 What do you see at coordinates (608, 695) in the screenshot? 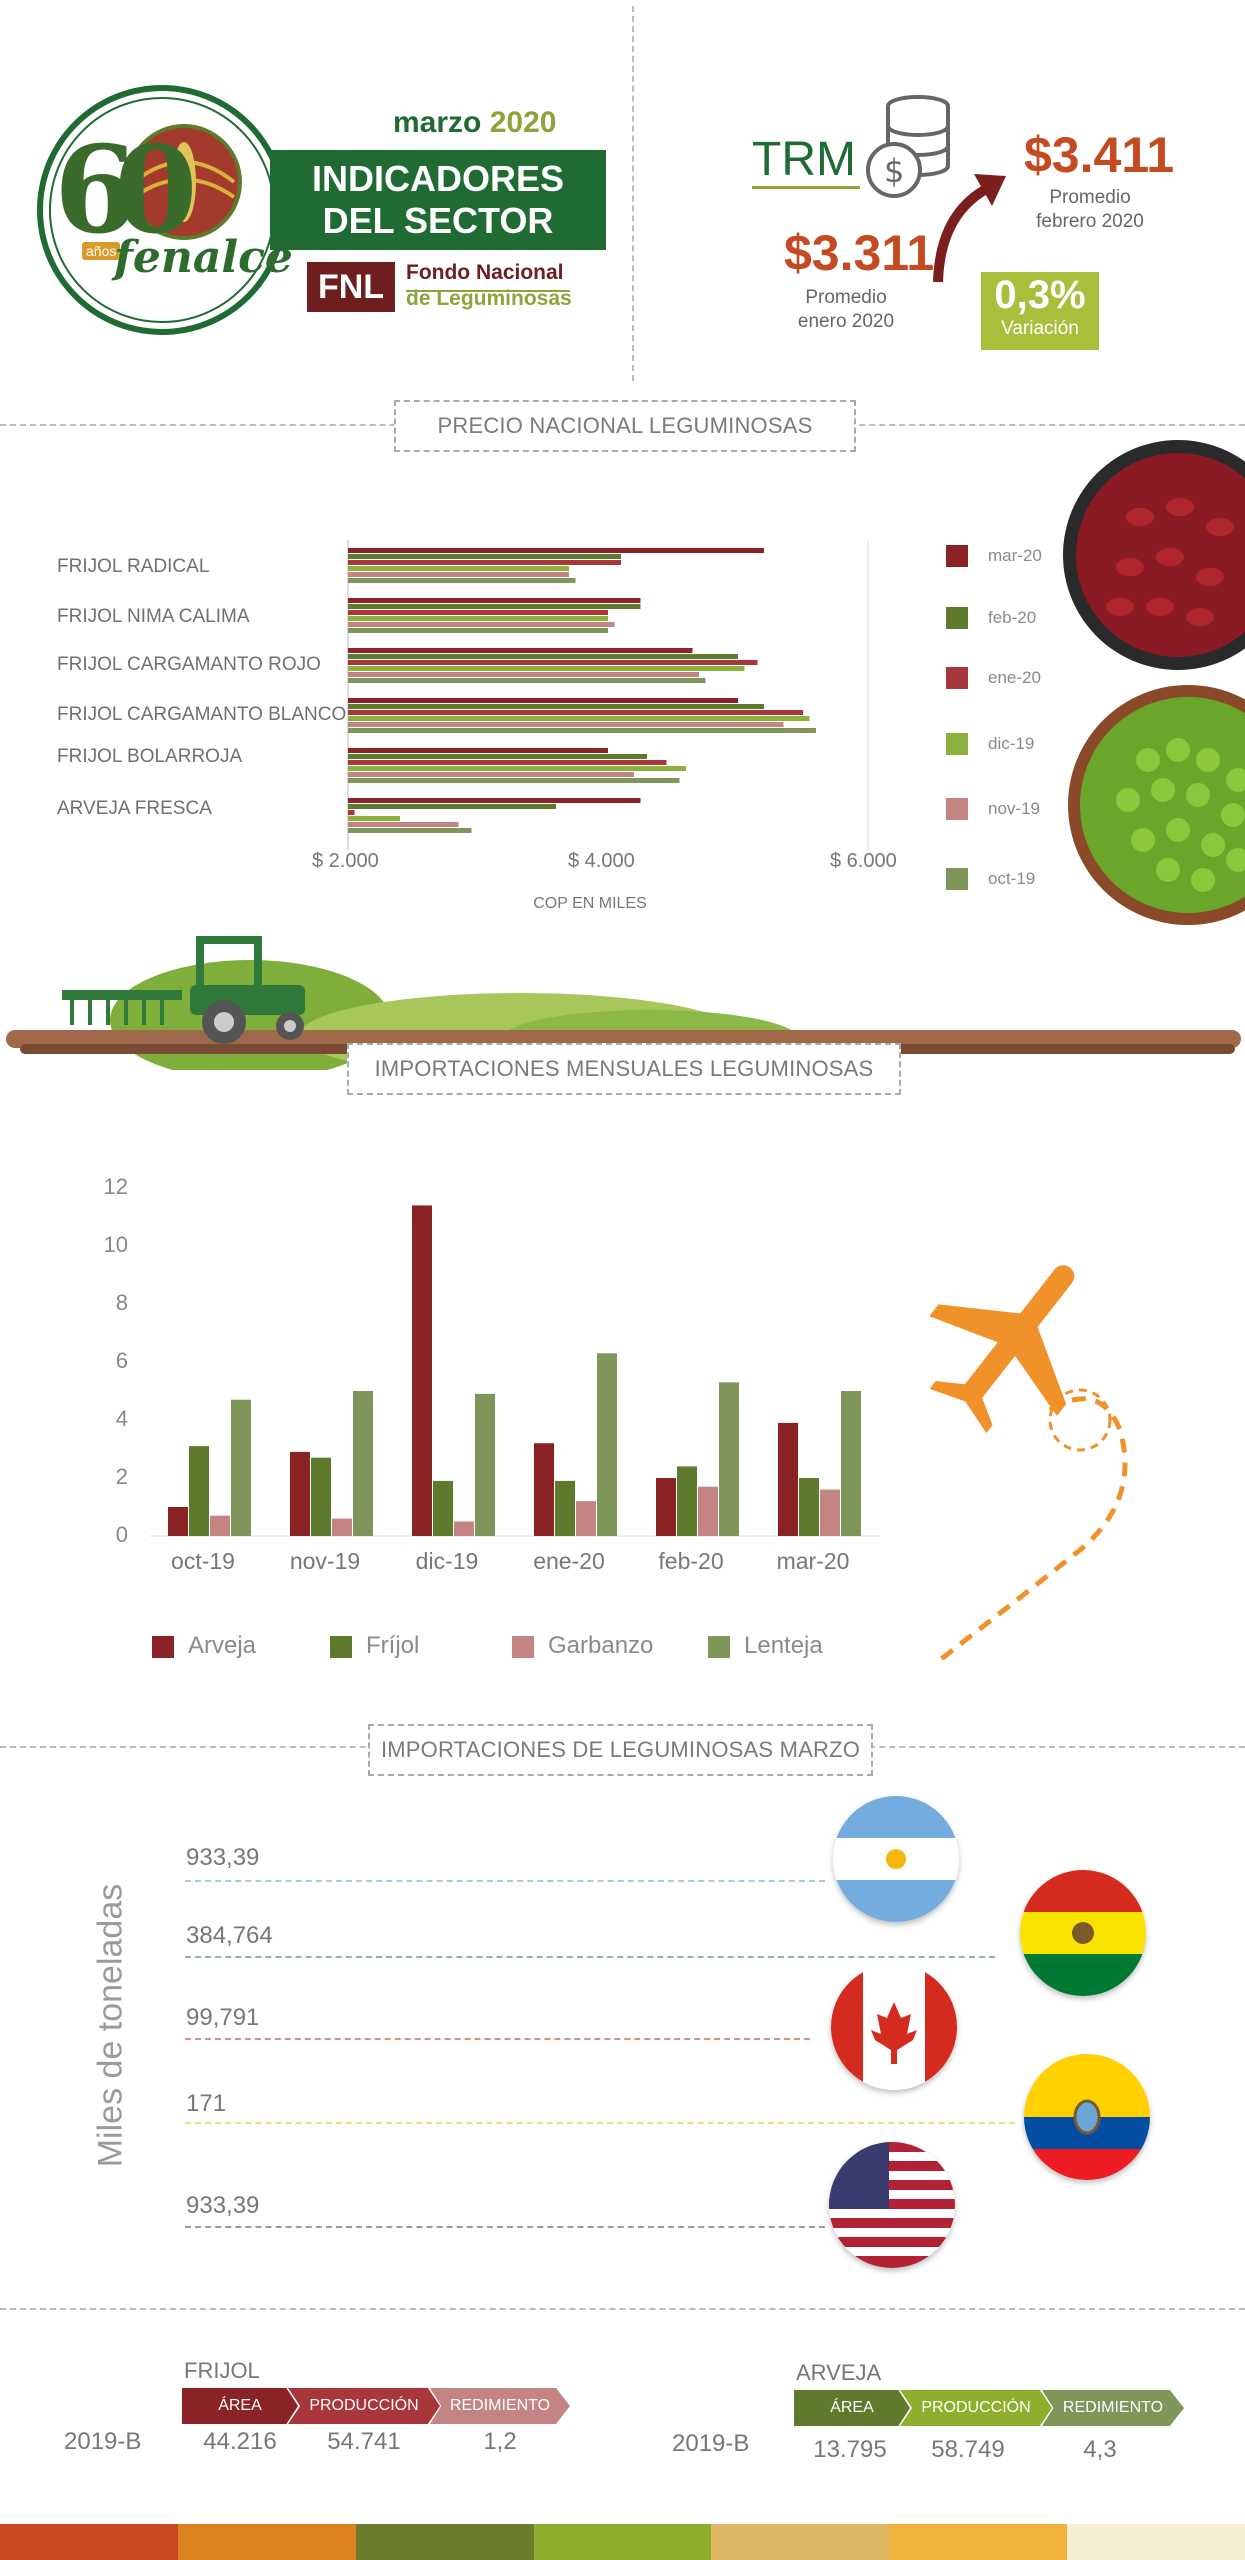
I see `precio-chart-svg` at bounding box center [608, 695].